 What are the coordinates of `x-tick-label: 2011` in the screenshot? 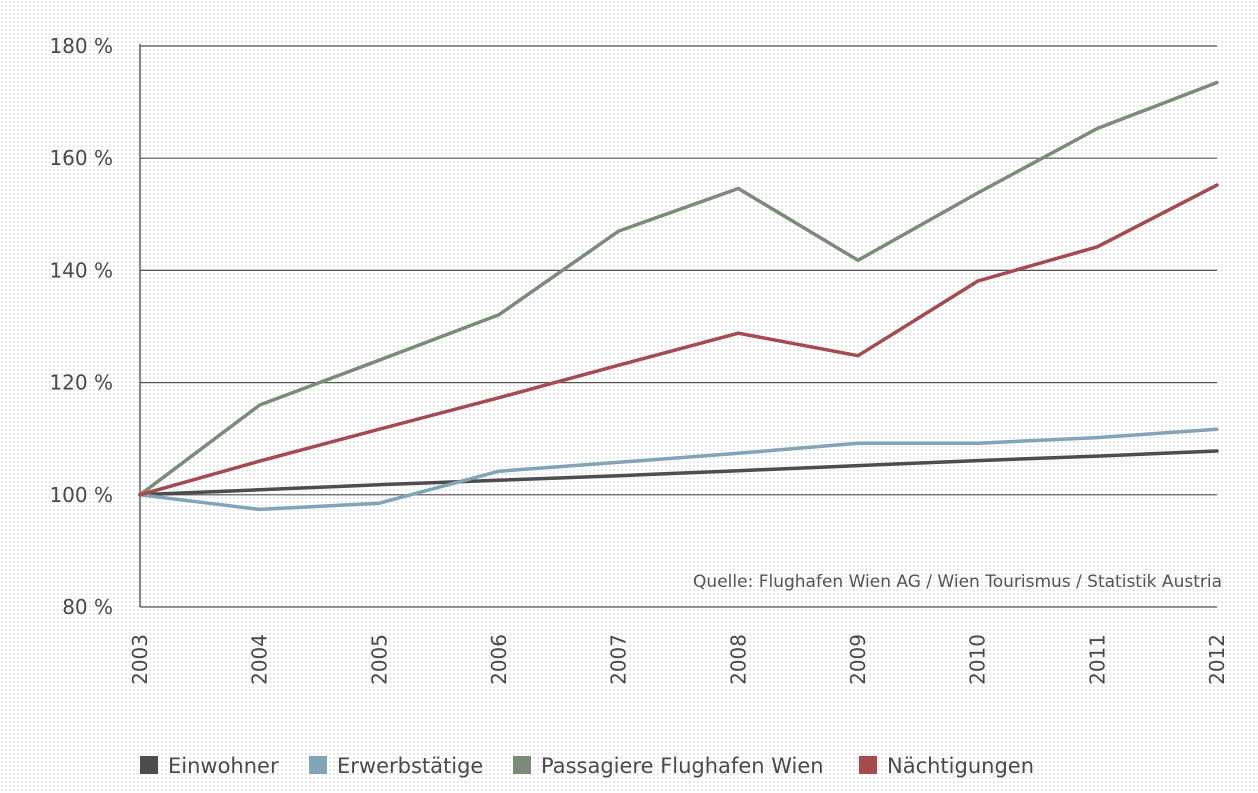 It's located at (1097, 659).